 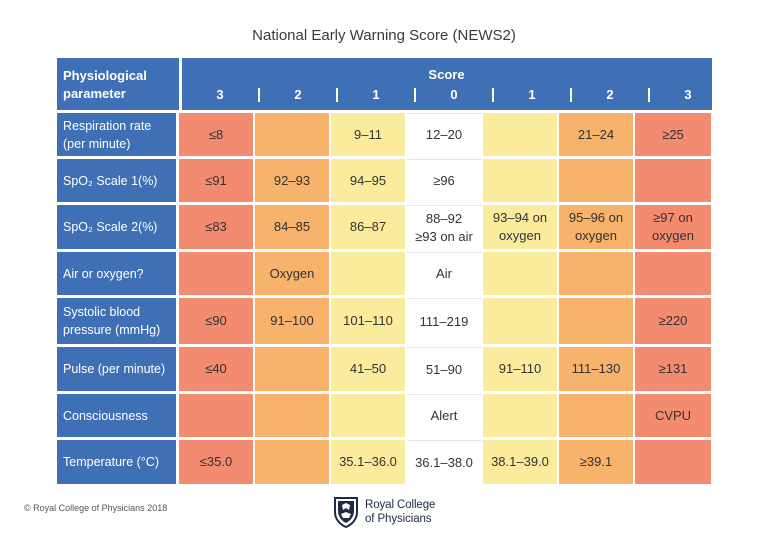 I want to click on score-cell: 91–110, so click(x=521, y=369).